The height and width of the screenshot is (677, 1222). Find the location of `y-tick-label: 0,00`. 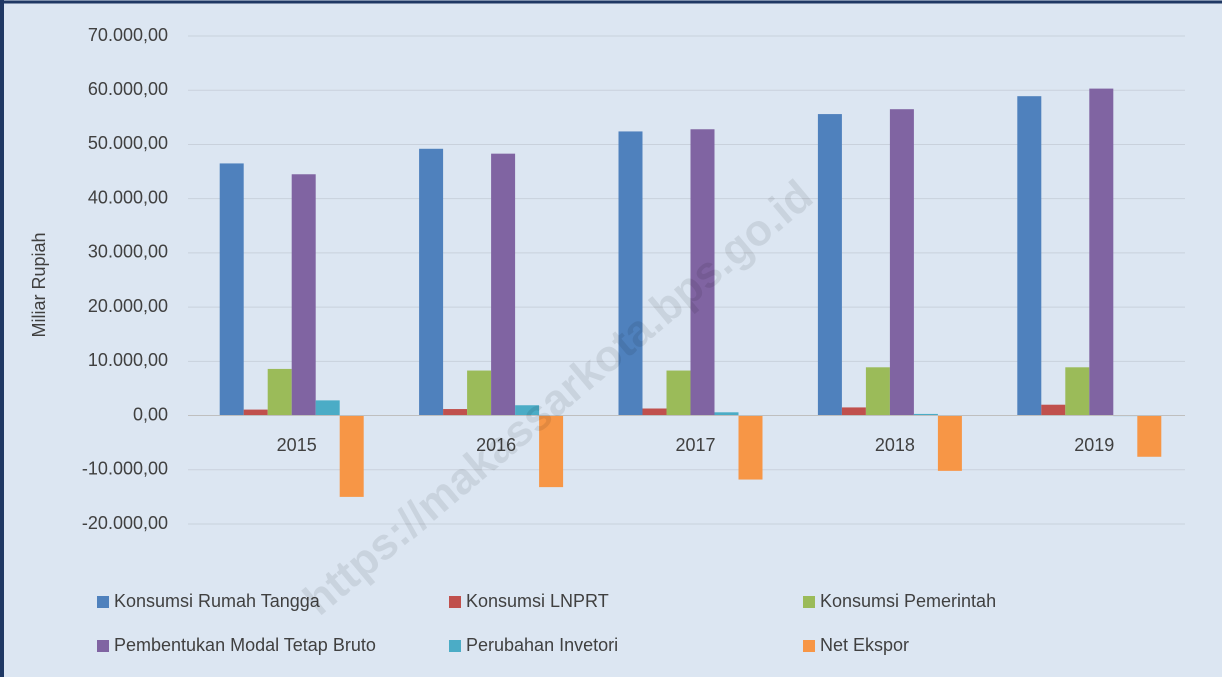

y-tick-label: 0,00 is located at coordinates (150, 414).